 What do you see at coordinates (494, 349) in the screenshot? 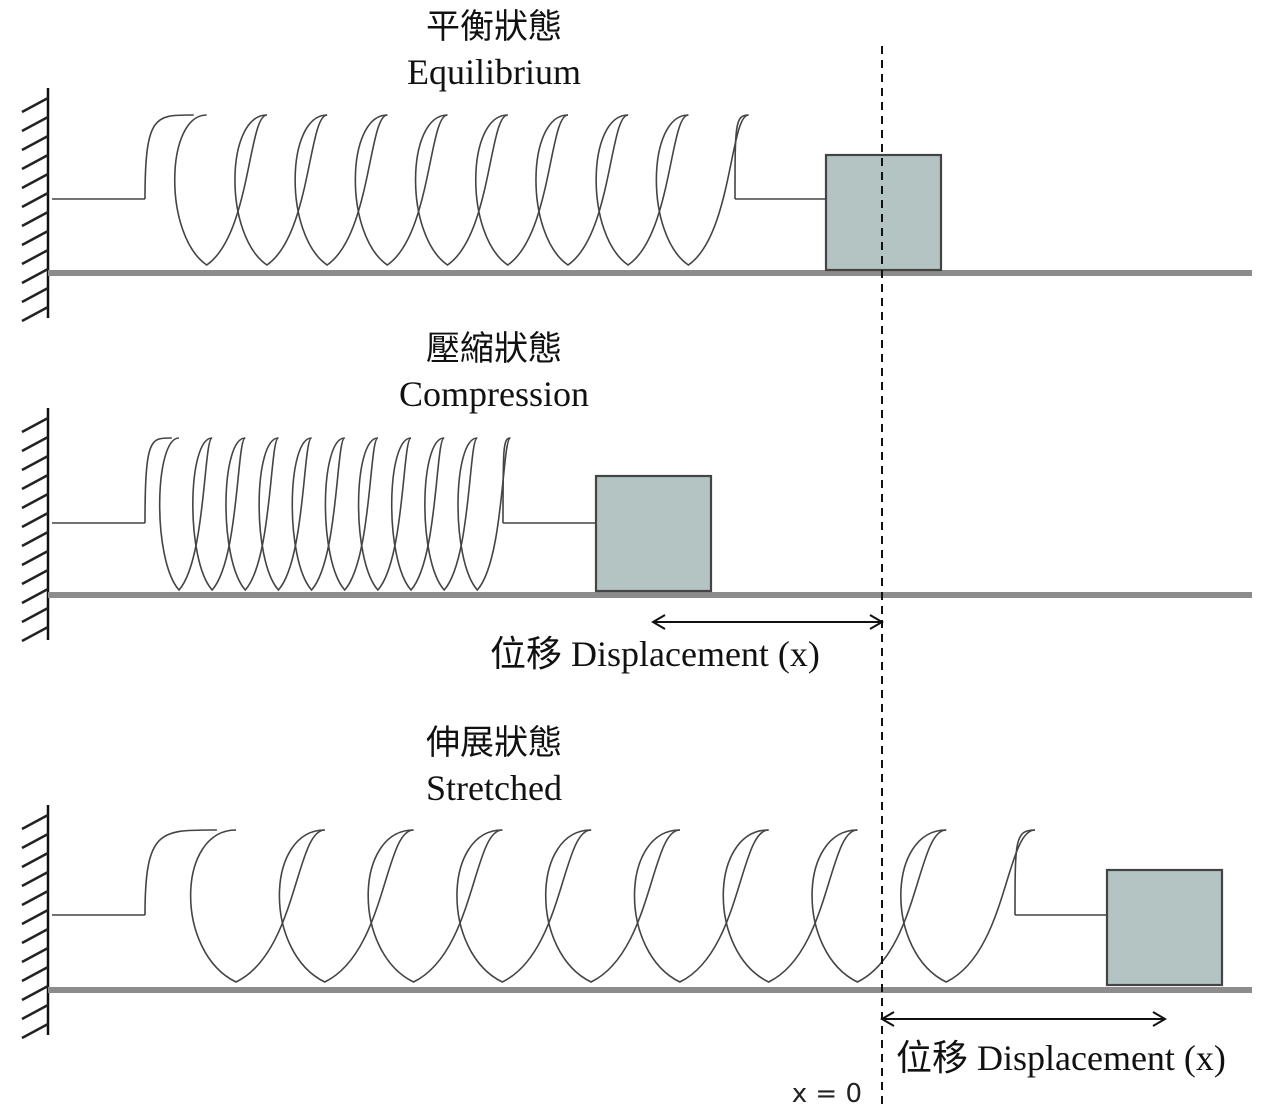
I see `compression-title-zh: 壓縮狀態` at bounding box center [494, 349].